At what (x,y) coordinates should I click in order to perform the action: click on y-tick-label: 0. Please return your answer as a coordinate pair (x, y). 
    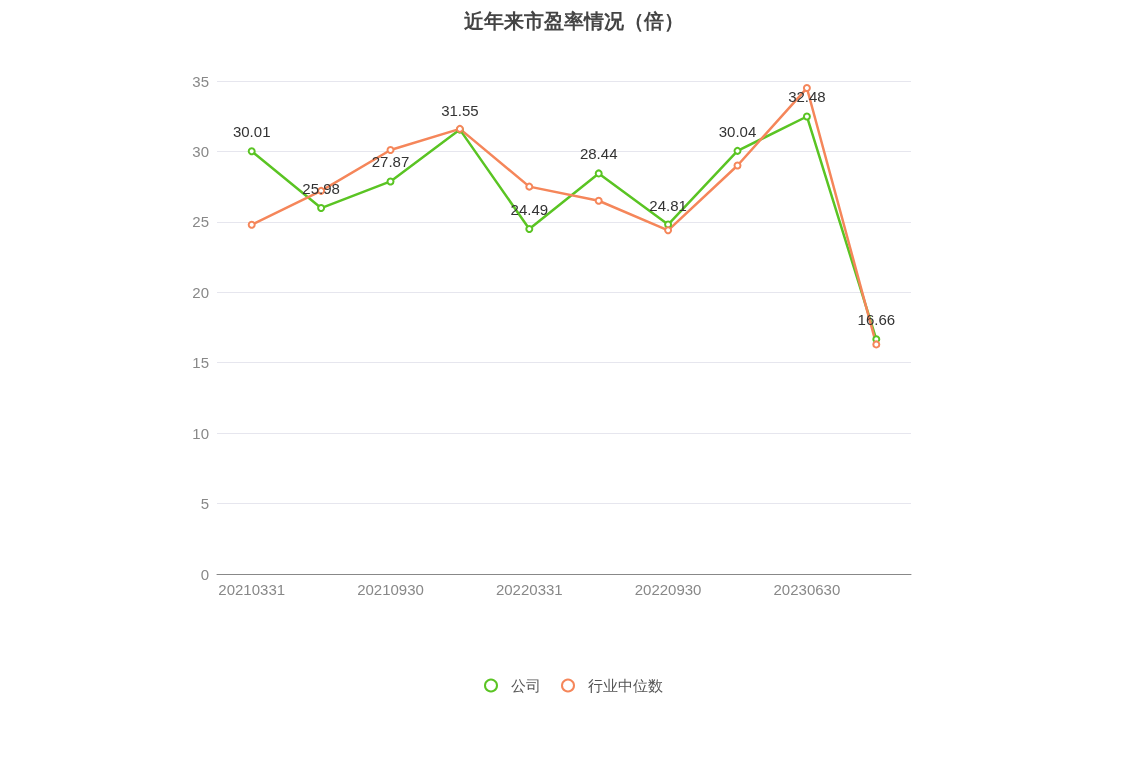
    Looking at the image, I should click on (204, 574).